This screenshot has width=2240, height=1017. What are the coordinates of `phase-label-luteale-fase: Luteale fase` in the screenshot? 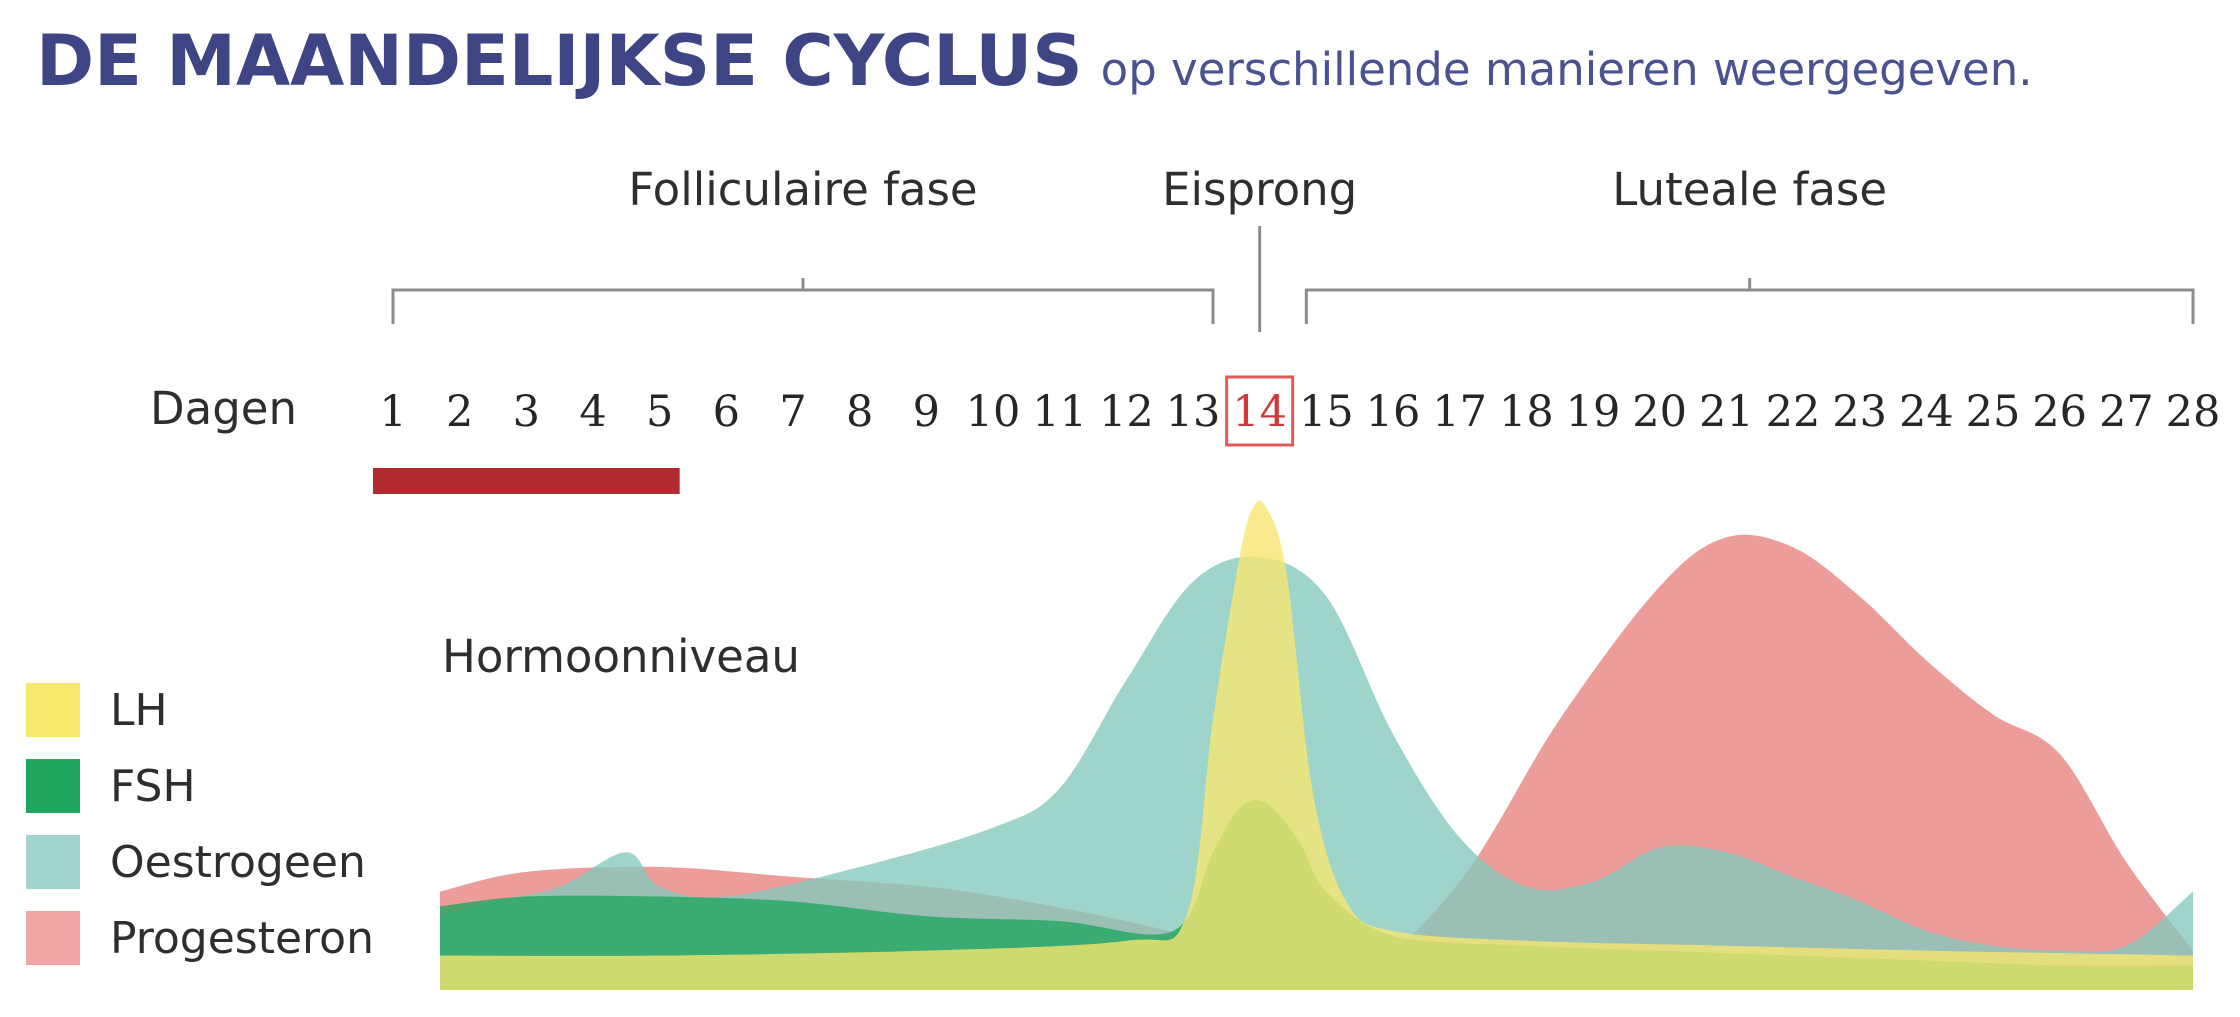 It's located at (1749, 189).